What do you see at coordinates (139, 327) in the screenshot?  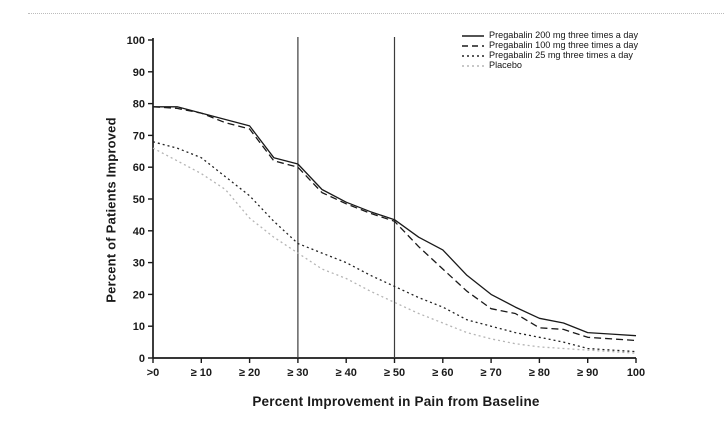 I see `y-tick-label: 10` at bounding box center [139, 327].